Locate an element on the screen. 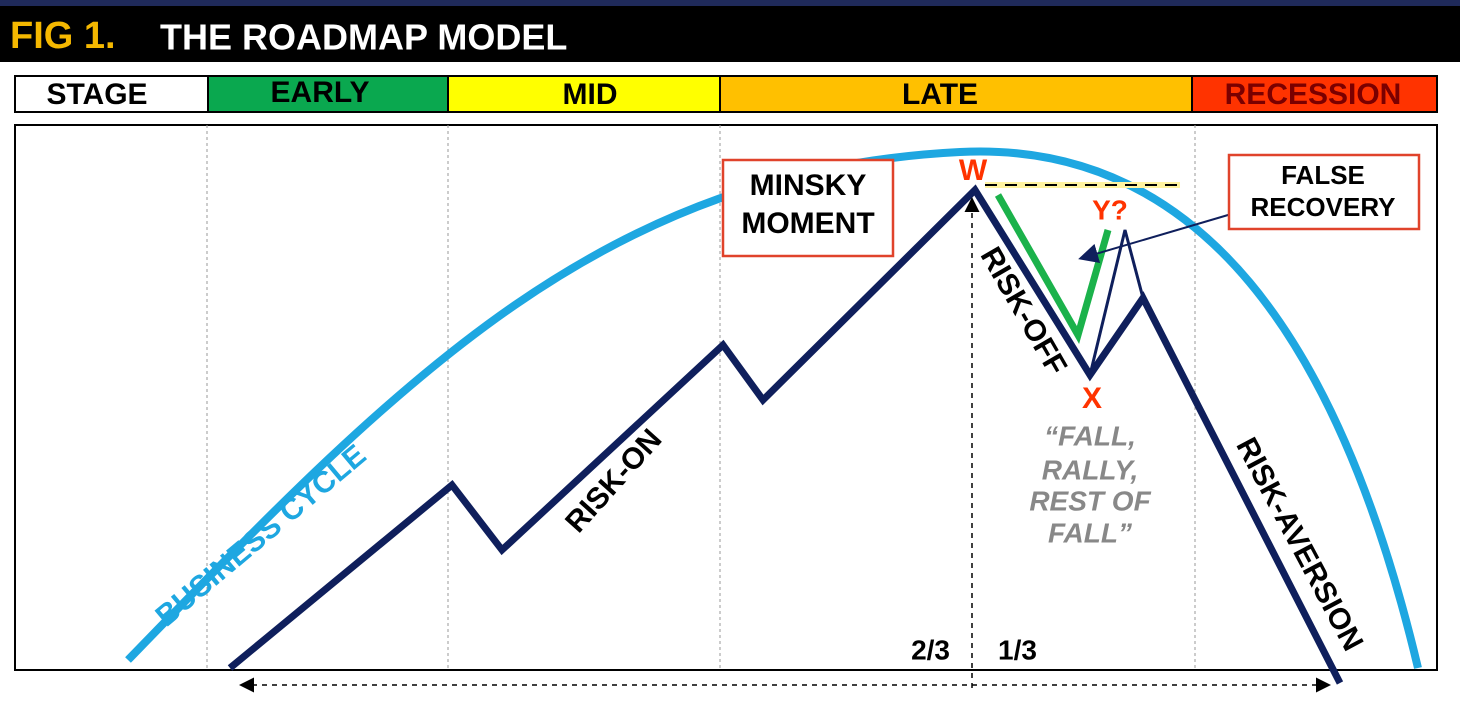 Image resolution: width=1460 pixels, height=716 pixels. stage-label: EARLY is located at coordinates (320, 92).